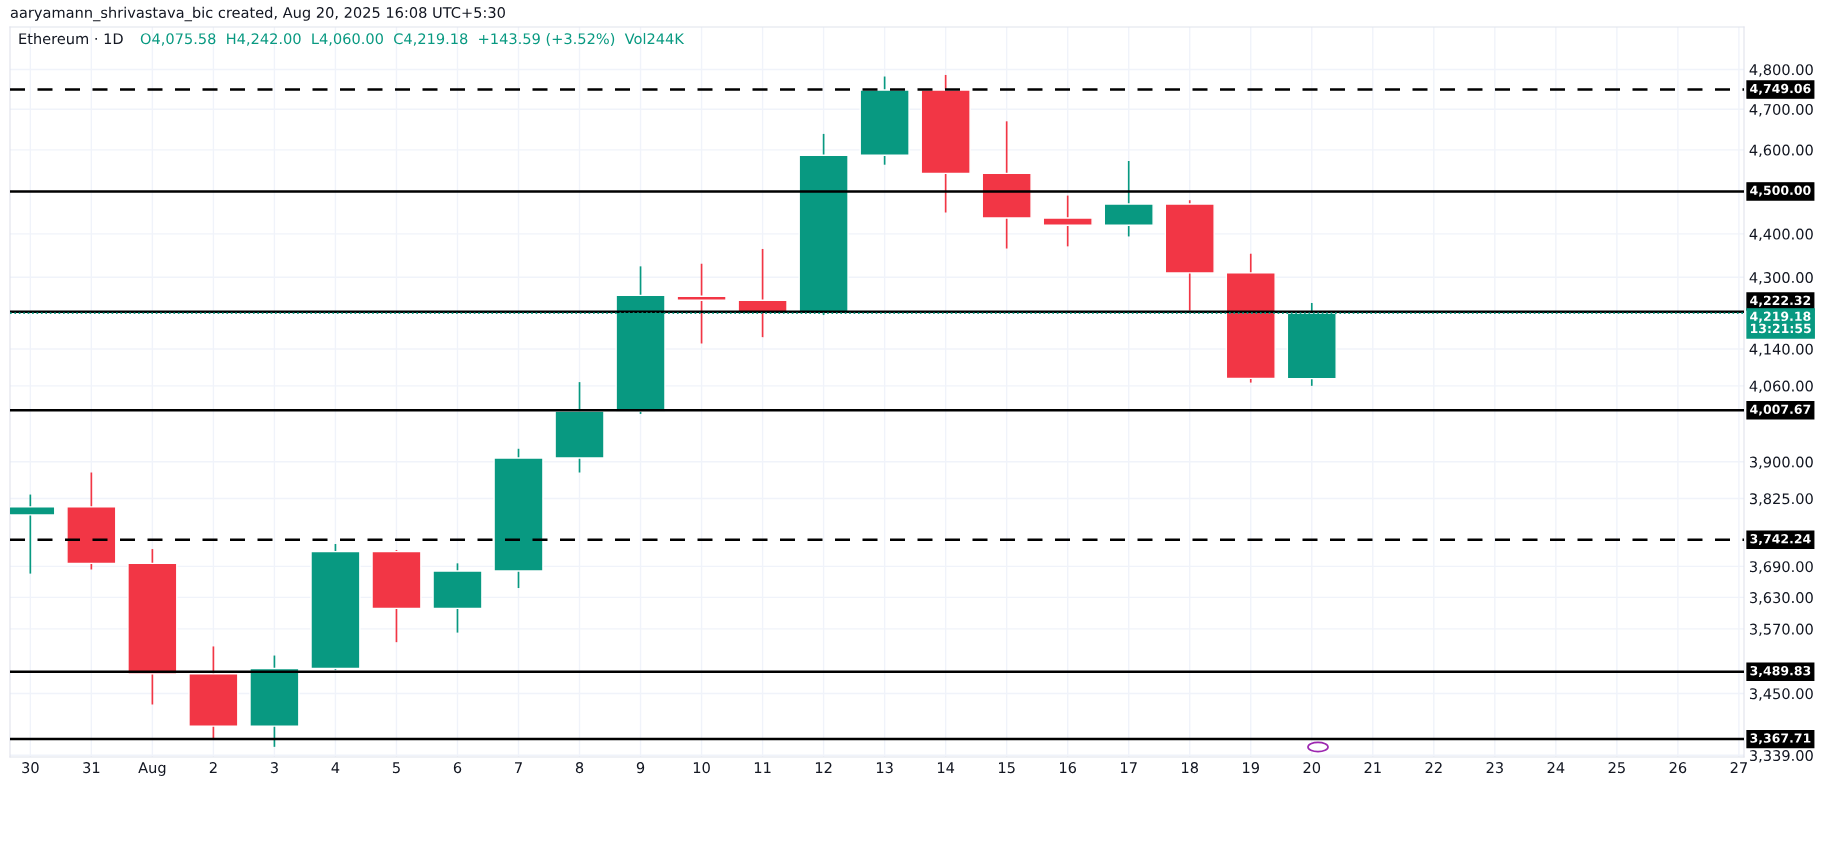  I want to click on x-tick-label: 4, so click(335, 767).